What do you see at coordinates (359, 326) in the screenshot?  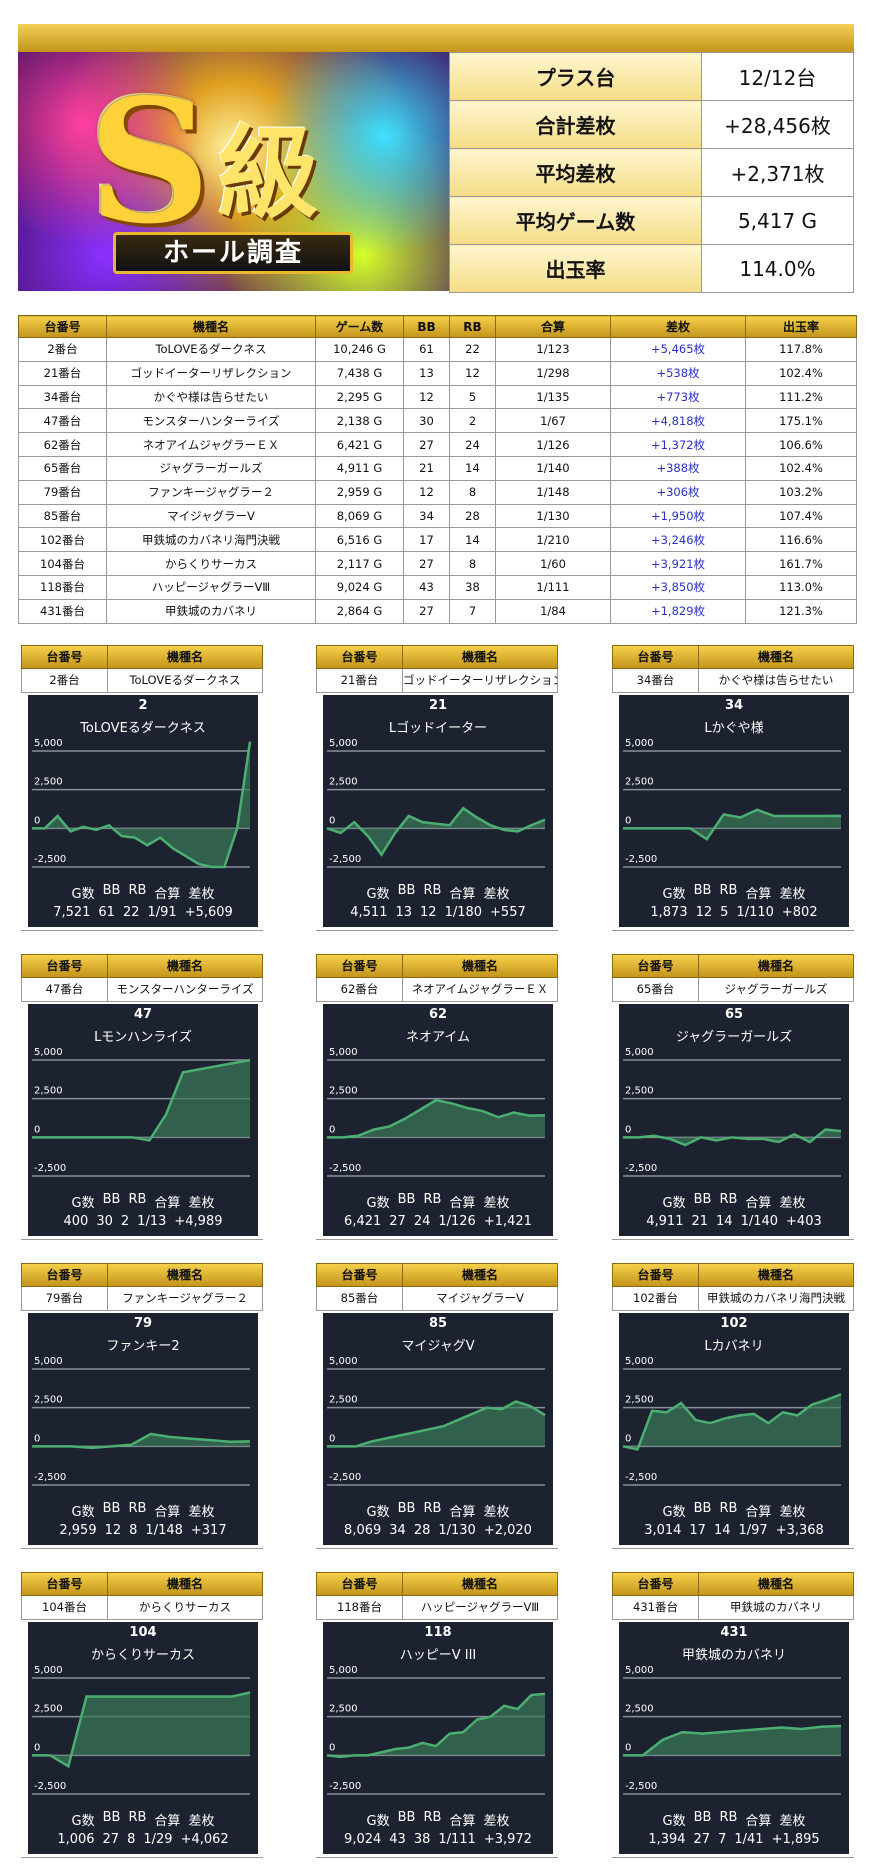 I see `column-header: ゲーム数` at bounding box center [359, 326].